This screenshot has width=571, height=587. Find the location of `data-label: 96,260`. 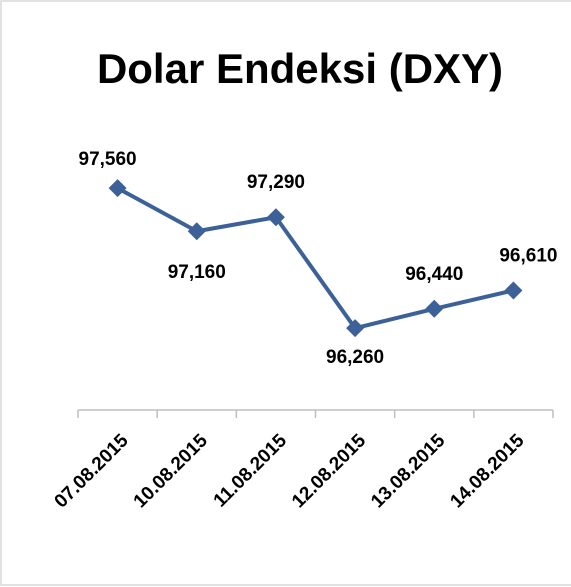

data-label: 96,260 is located at coordinates (355, 357).